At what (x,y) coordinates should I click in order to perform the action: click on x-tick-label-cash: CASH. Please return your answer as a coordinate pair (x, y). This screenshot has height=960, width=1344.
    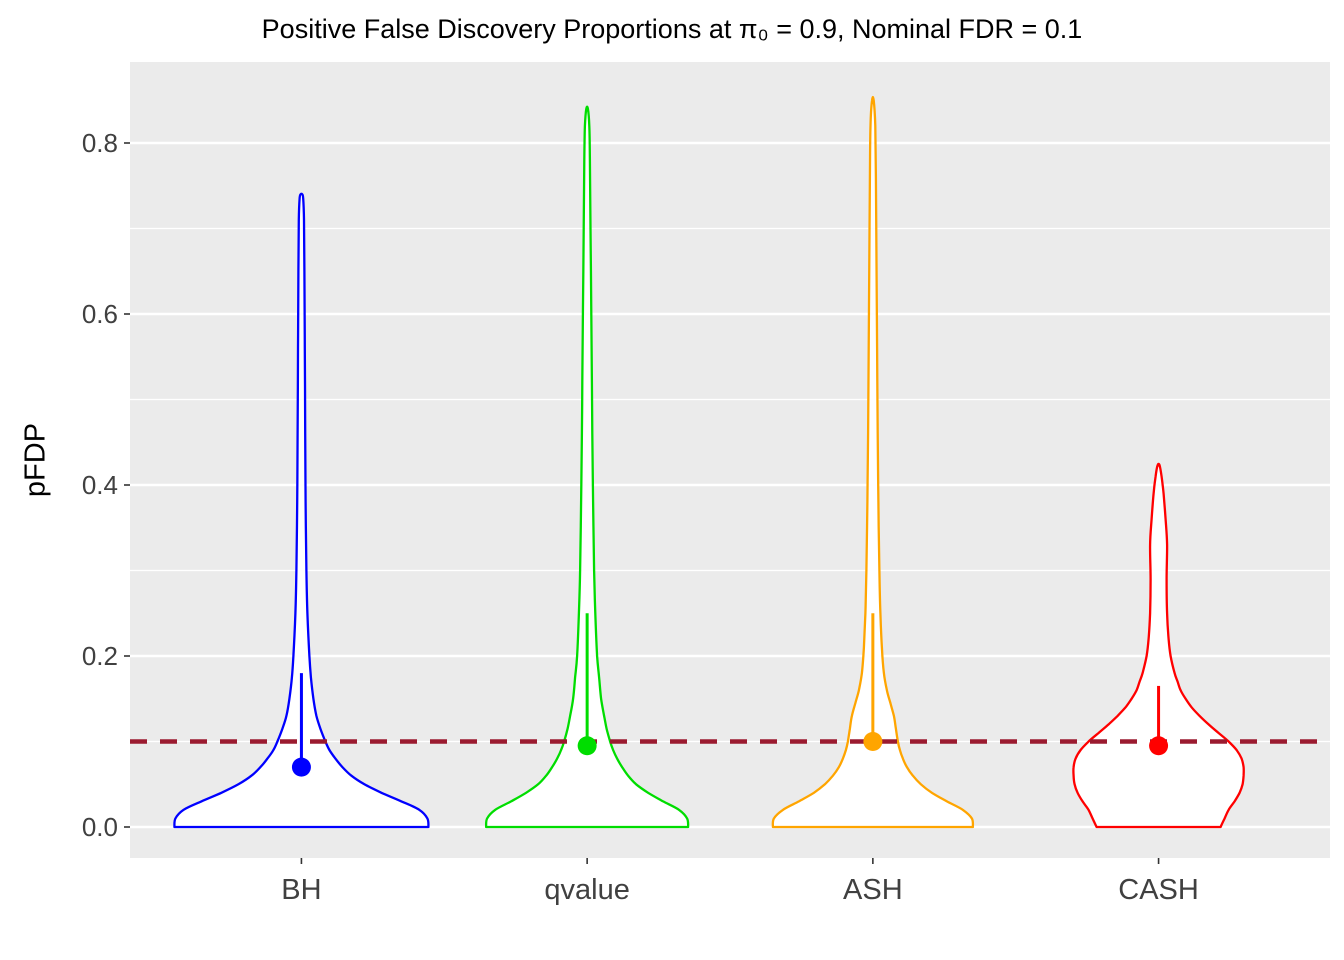
    Looking at the image, I should click on (1158, 890).